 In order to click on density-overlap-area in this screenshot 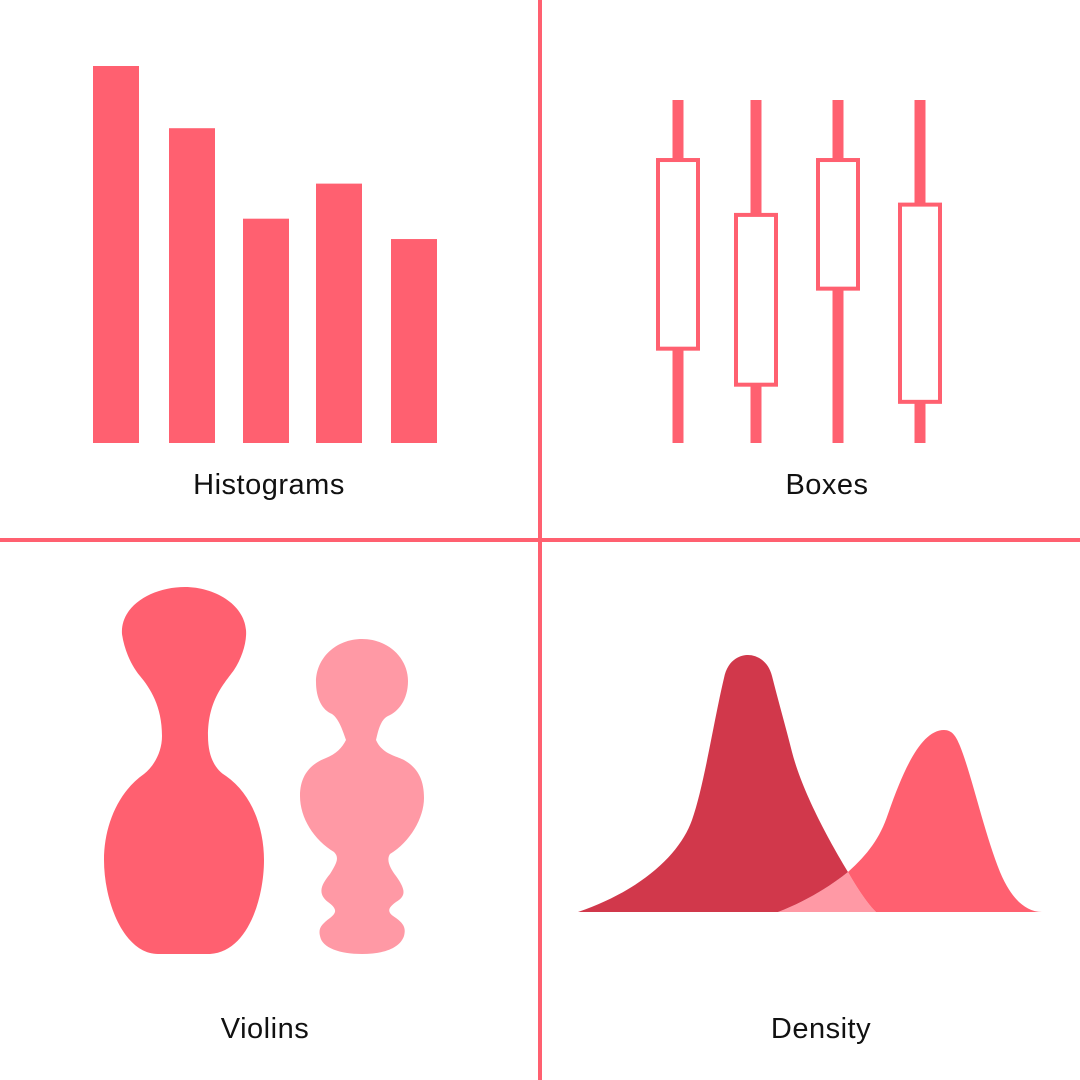, I will do `click(827, 892)`.